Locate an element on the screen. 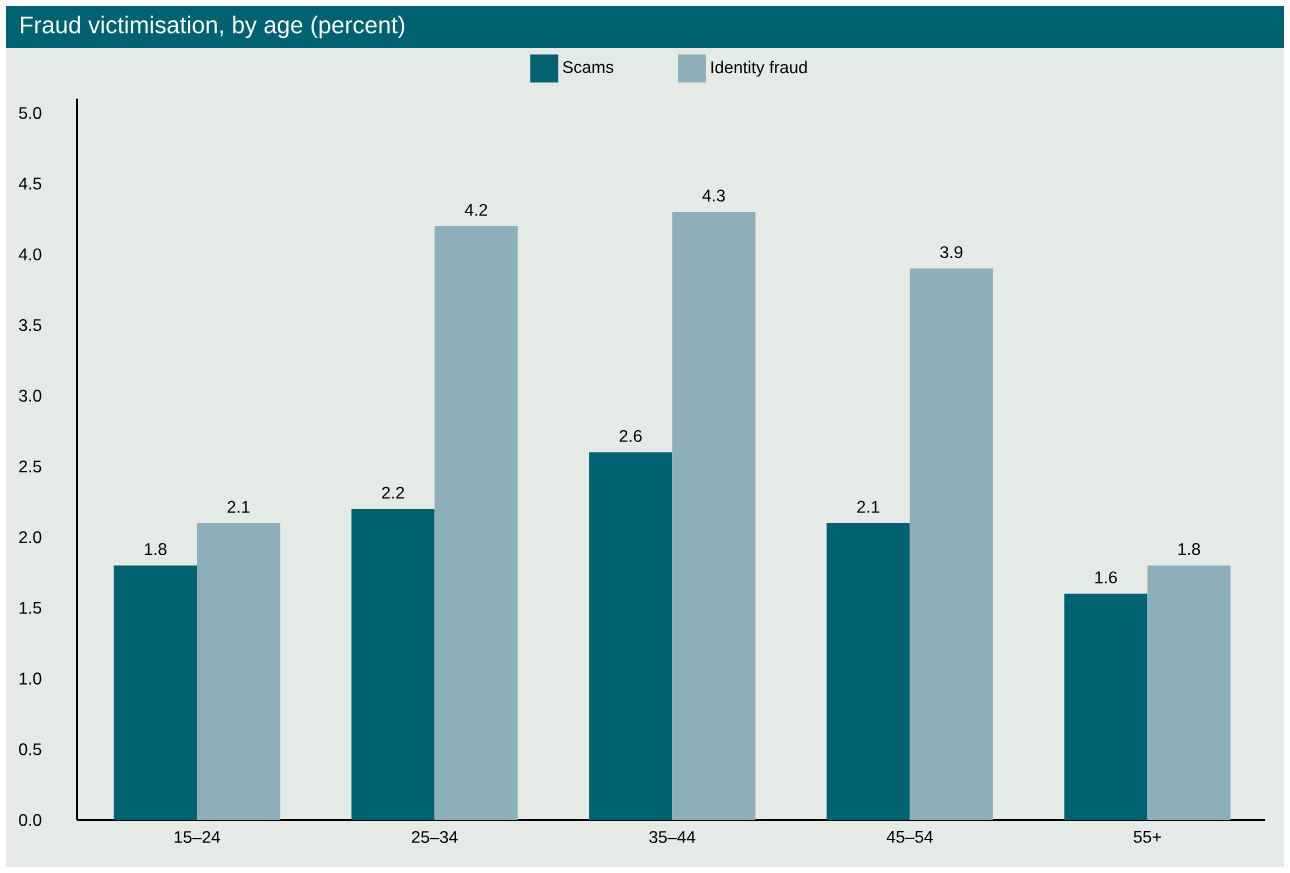 This screenshot has height=873, width=1290. x-tick-label: 15–24 is located at coordinates (197, 837).